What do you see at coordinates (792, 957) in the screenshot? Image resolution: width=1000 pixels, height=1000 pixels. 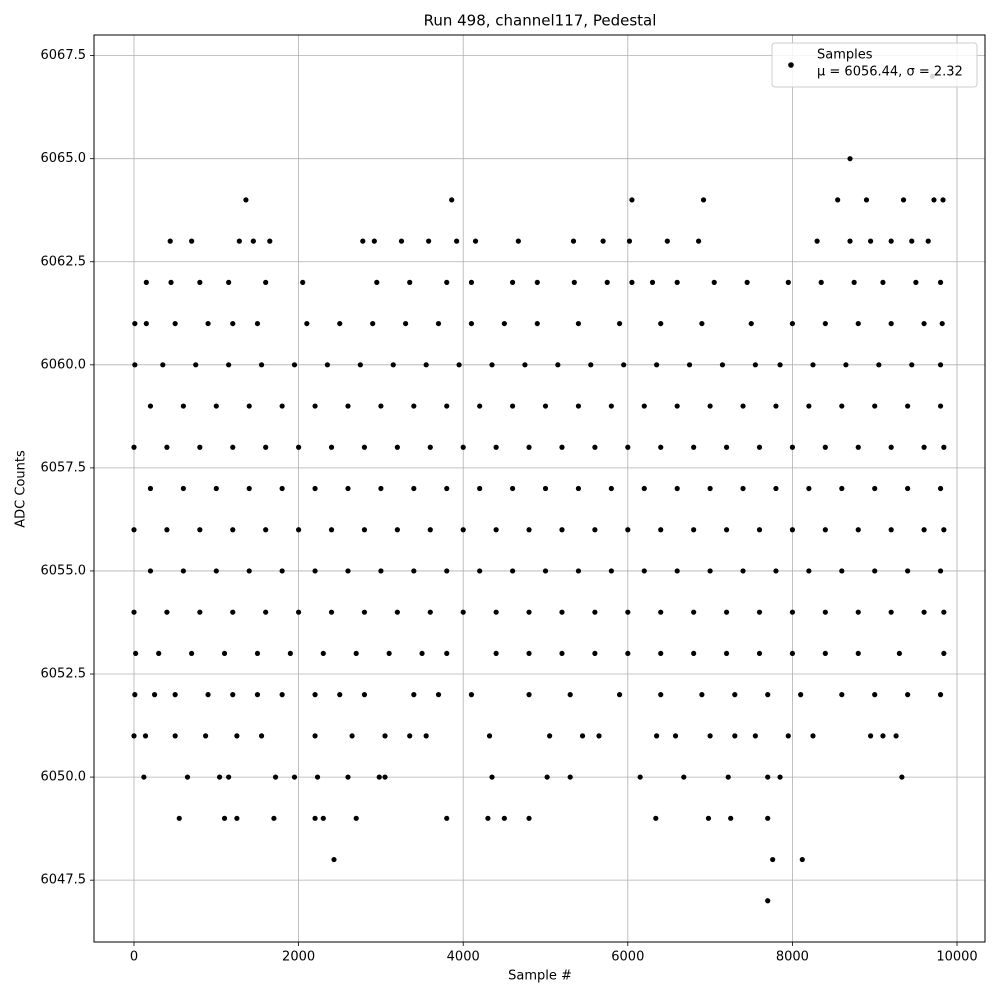 I see `x-tick-label: 8000` at bounding box center [792, 957].